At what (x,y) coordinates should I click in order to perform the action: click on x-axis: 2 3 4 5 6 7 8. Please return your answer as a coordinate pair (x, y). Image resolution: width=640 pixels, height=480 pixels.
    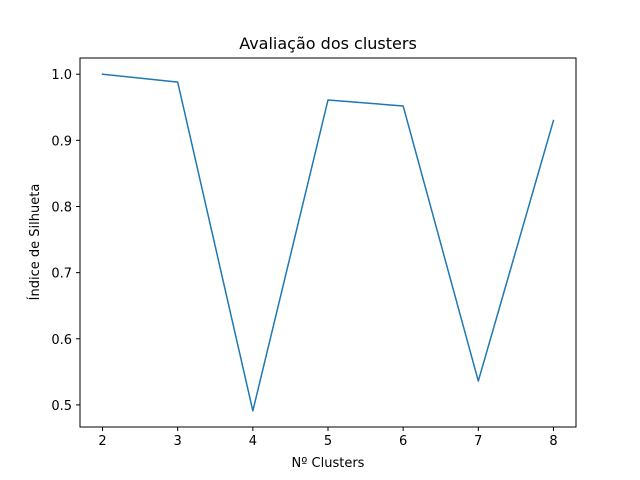
    Looking at the image, I should click on (328, 438).